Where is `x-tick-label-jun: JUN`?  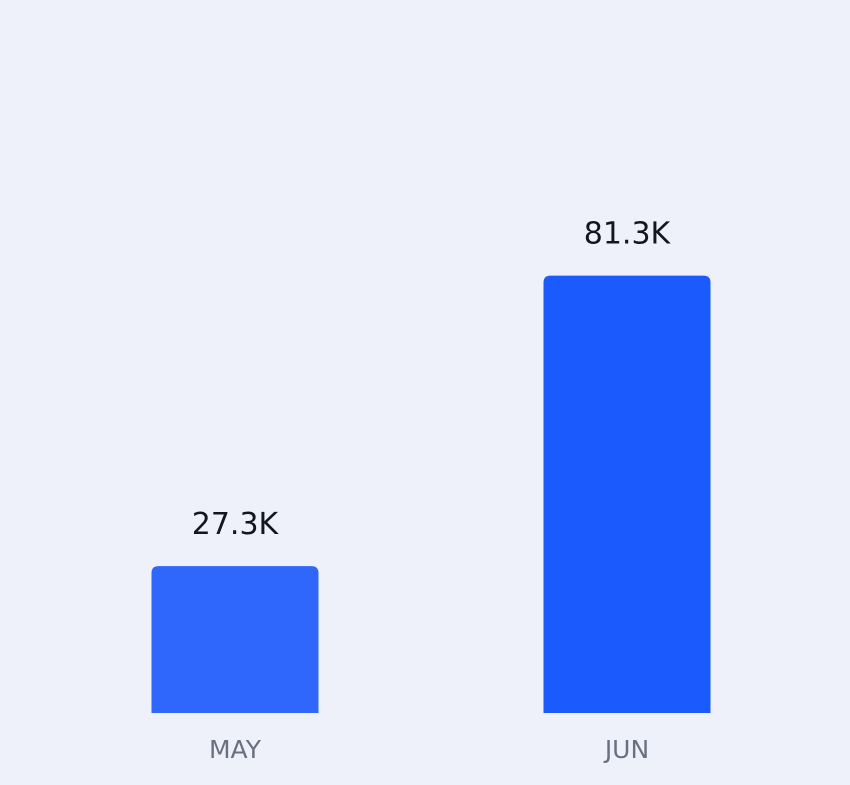 x-tick-label-jun: JUN is located at coordinates (626, 749).